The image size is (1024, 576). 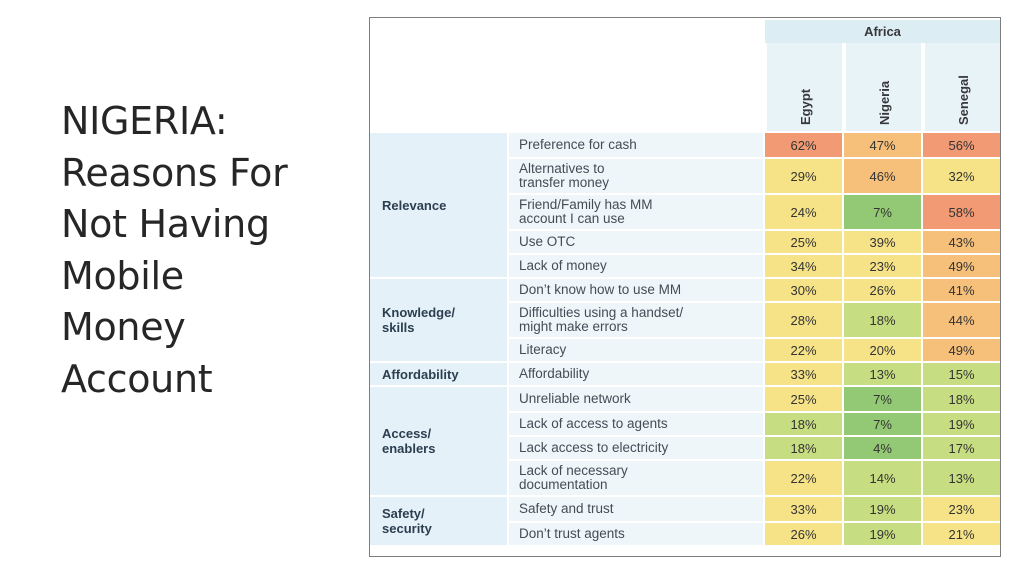 I want to click on value-cell-egypt: 62%, so click(x=802, y=146).